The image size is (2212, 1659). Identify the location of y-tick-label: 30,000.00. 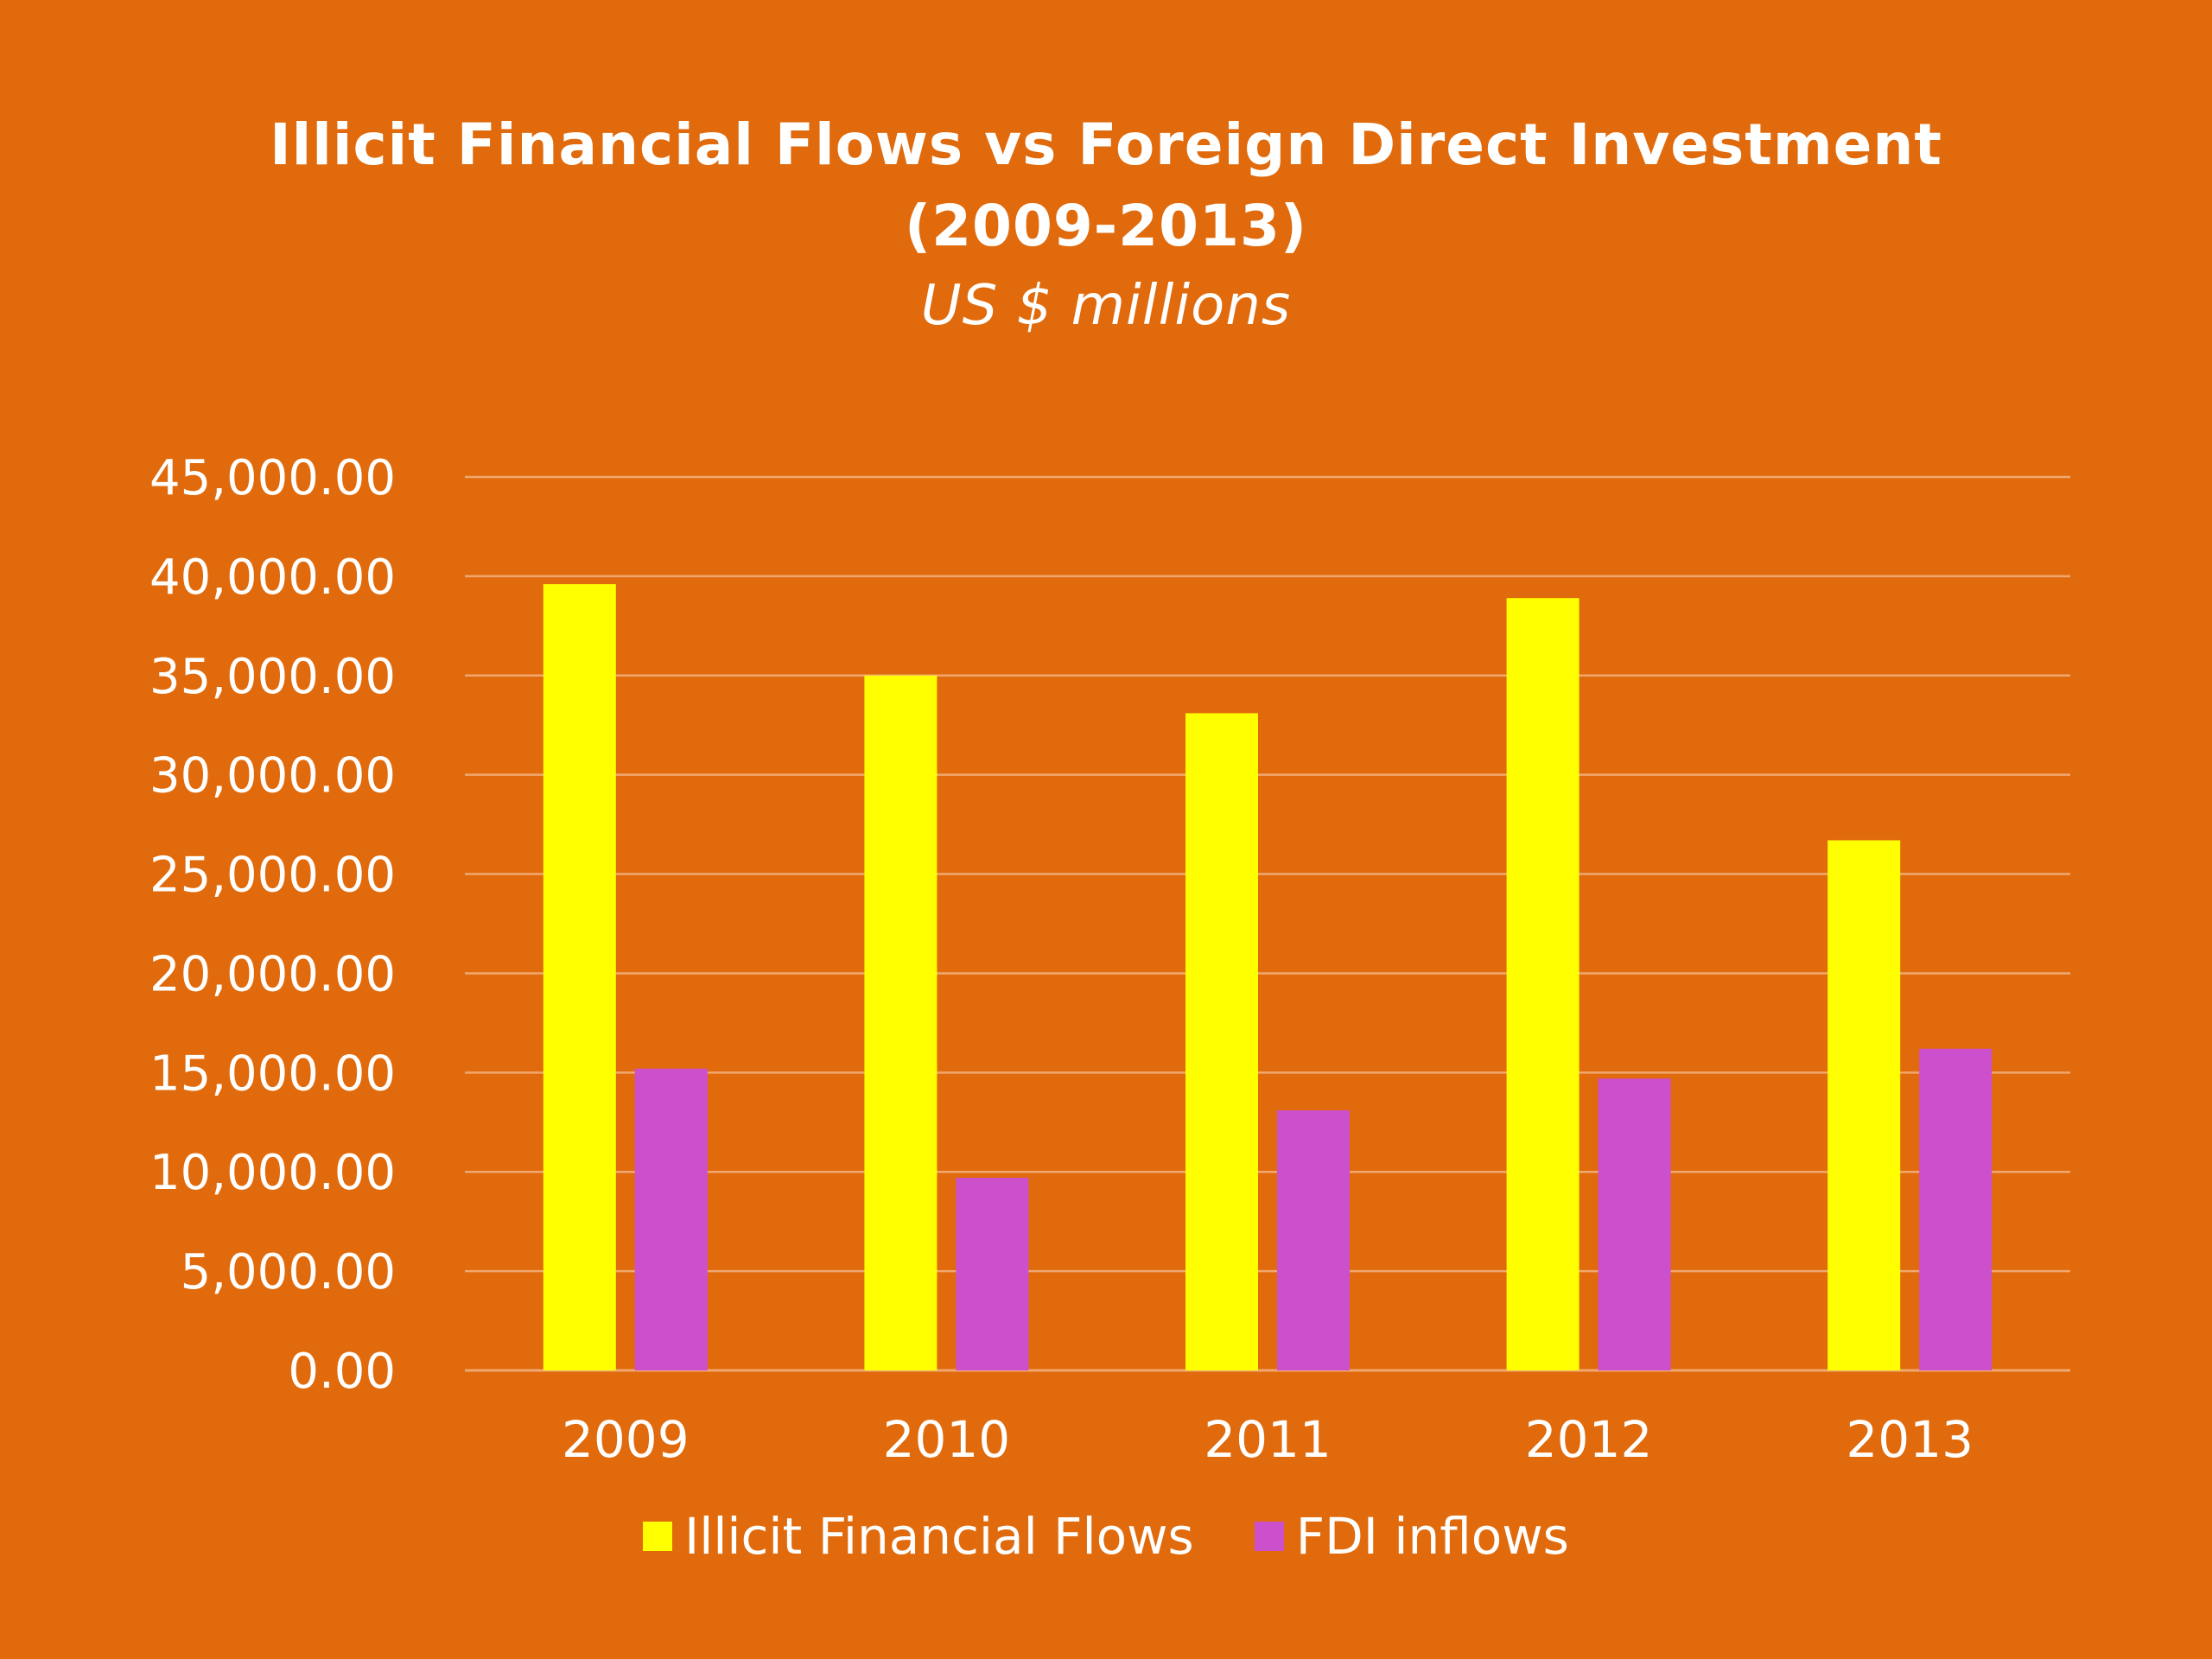
(272, 776).